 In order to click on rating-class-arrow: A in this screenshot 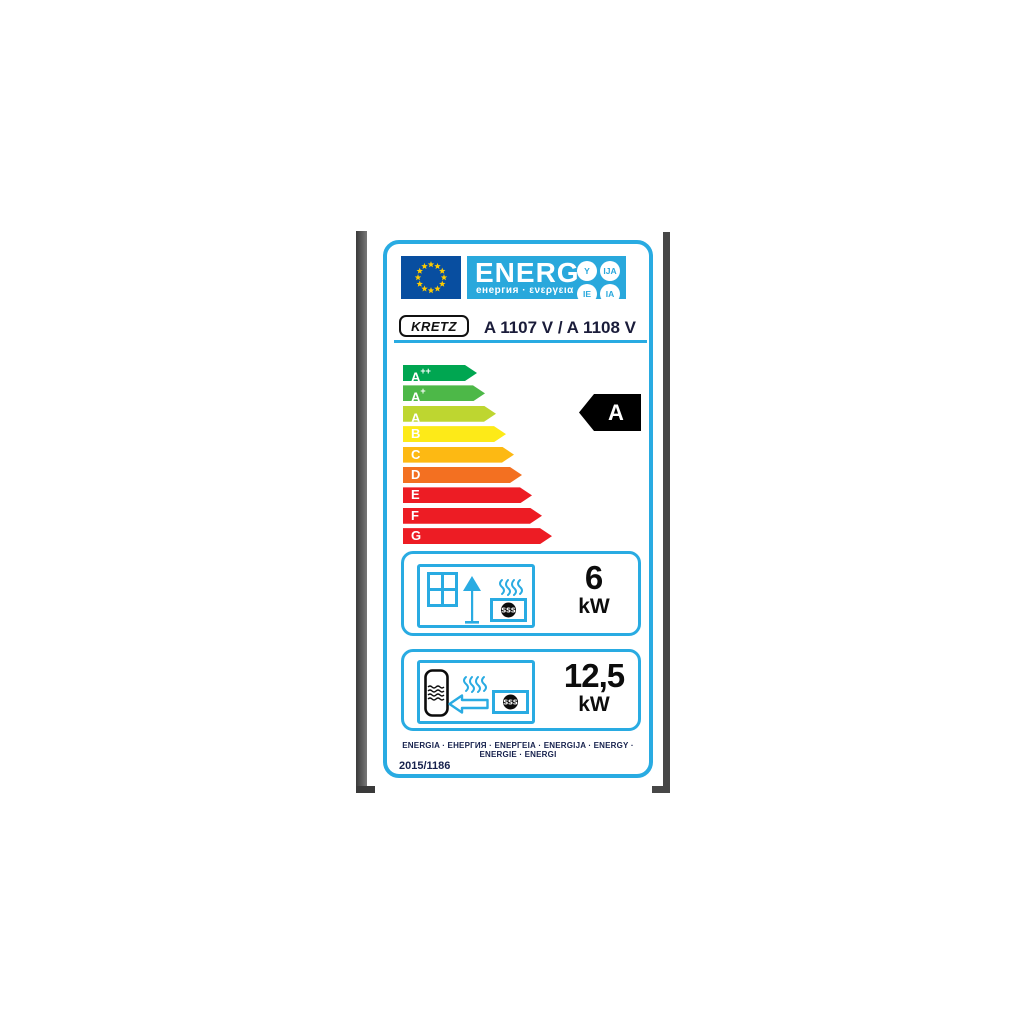, I will do `click(610, 412)`.